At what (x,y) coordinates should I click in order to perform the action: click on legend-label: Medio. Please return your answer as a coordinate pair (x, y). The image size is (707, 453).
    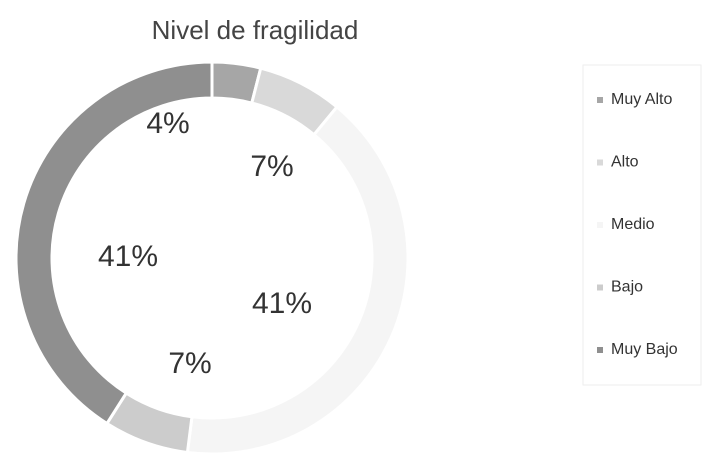
    Looking at the image, I should click on (633, 224).